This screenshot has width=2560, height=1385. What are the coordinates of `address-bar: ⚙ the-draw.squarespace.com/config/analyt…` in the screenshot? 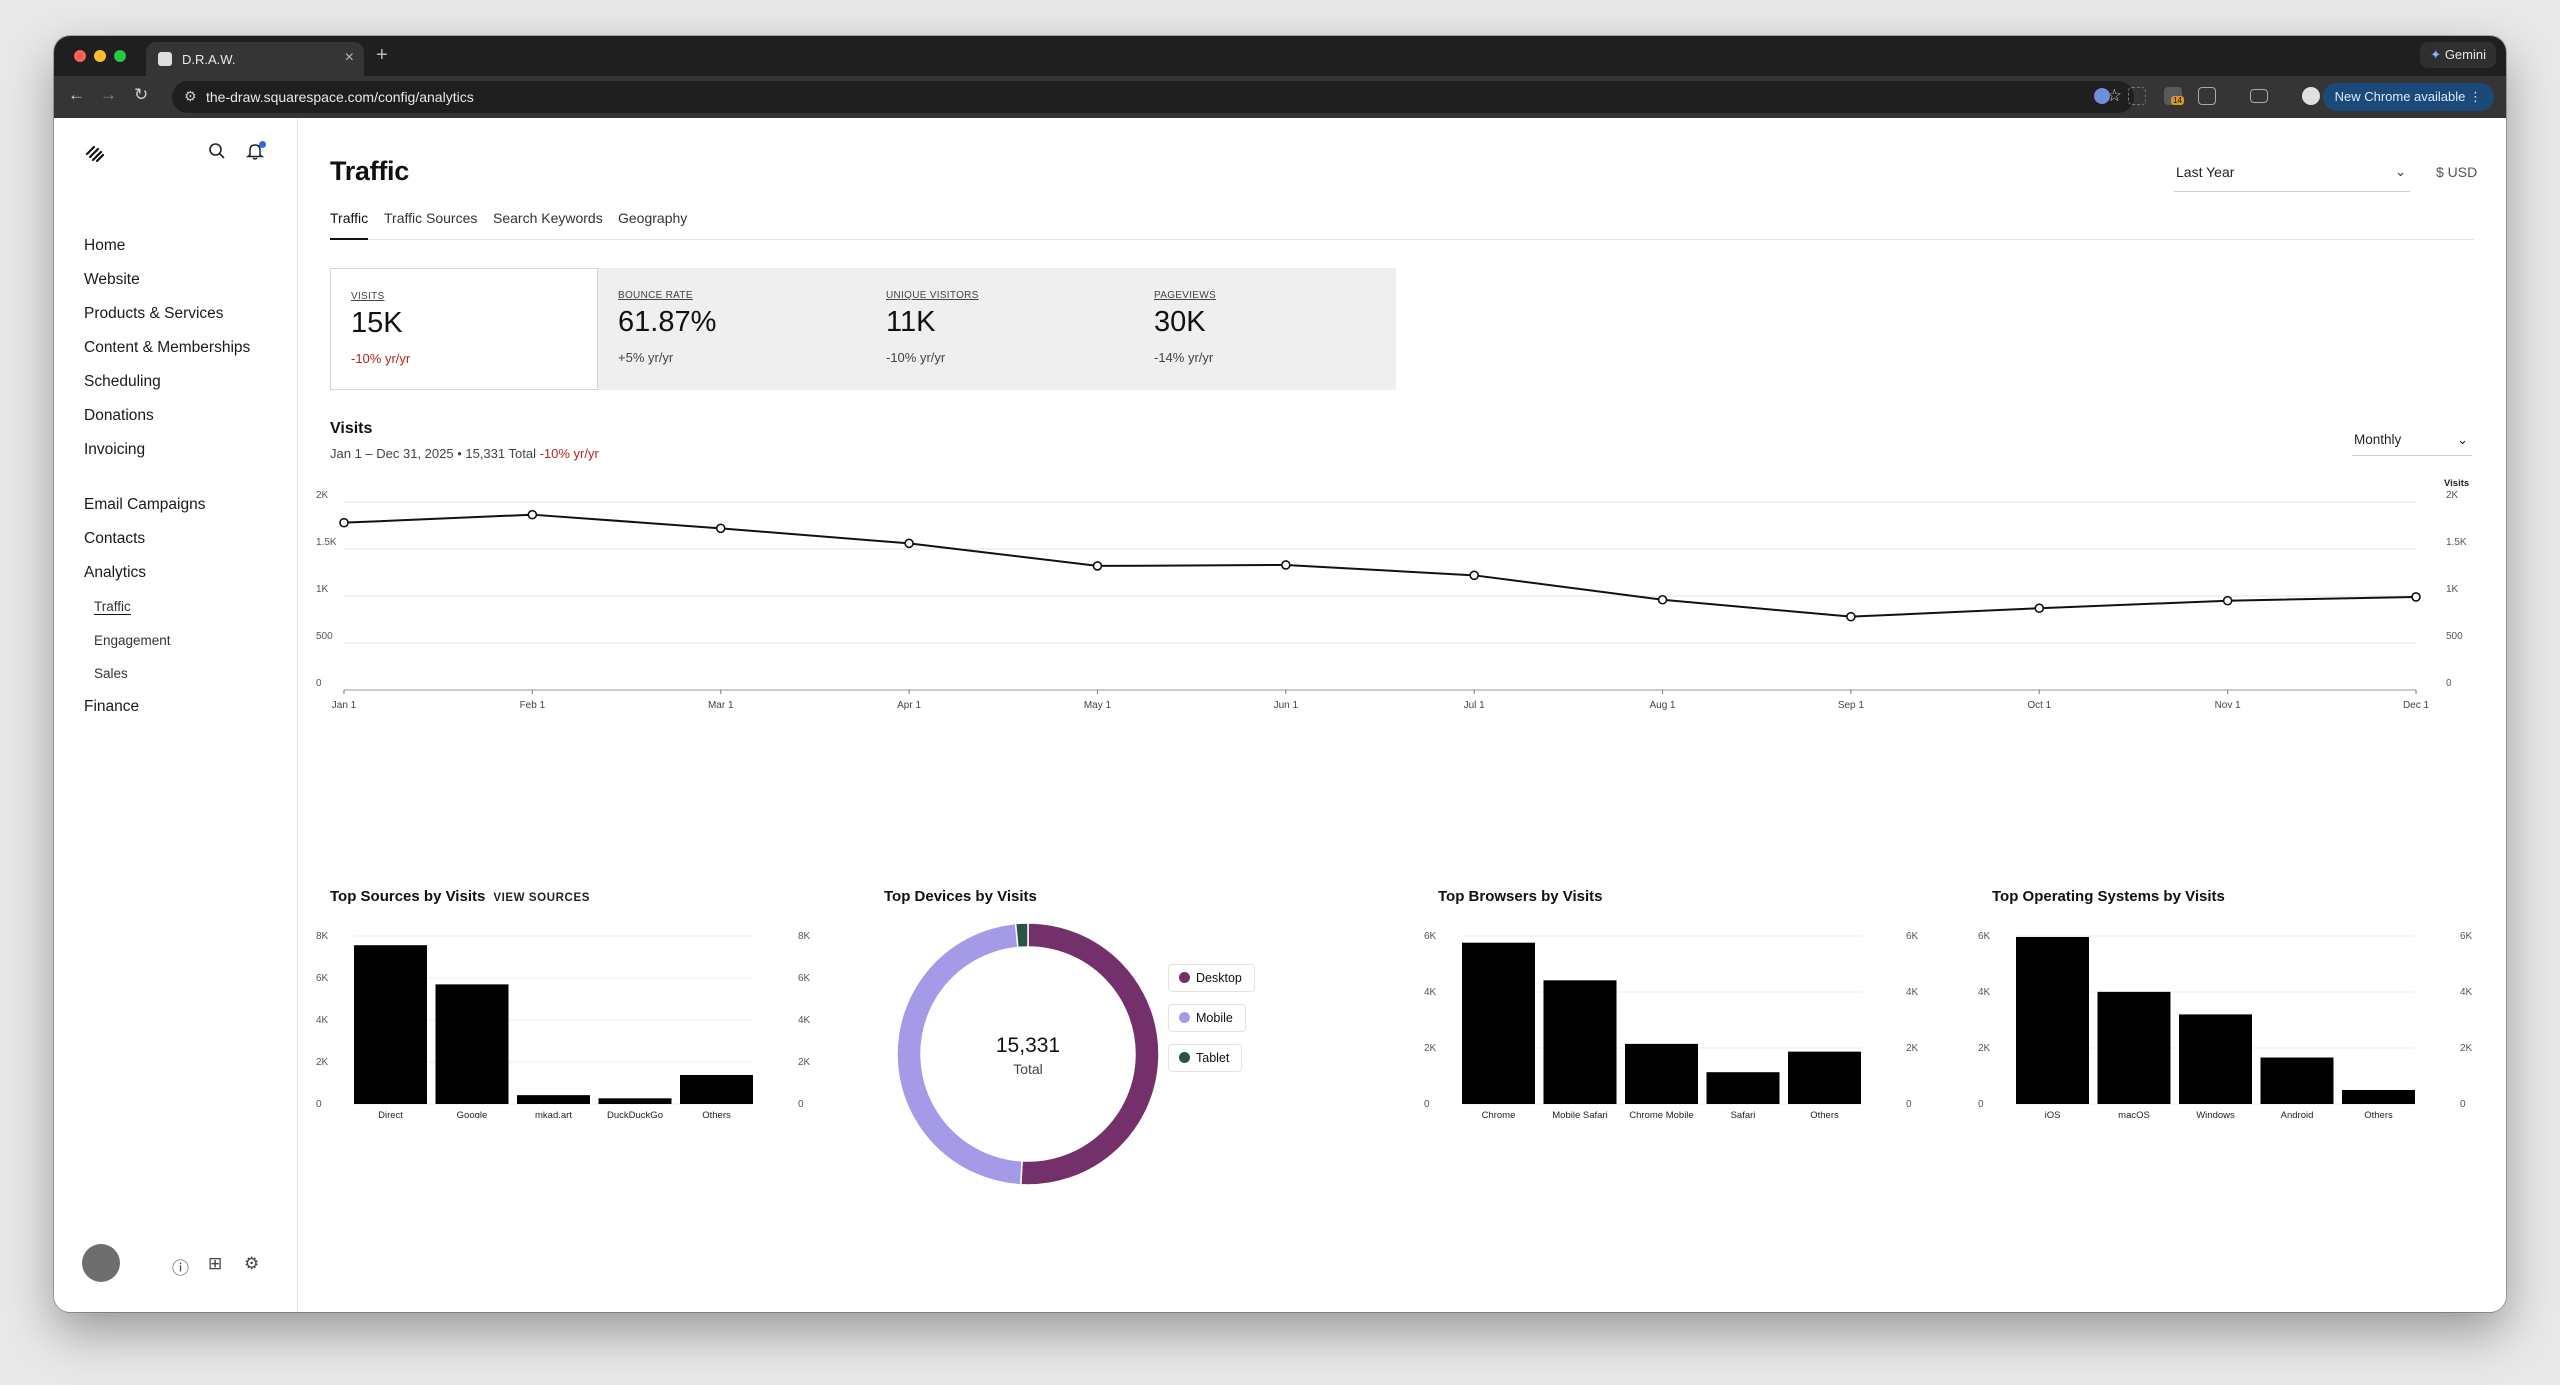 It's located at (1153, 97).